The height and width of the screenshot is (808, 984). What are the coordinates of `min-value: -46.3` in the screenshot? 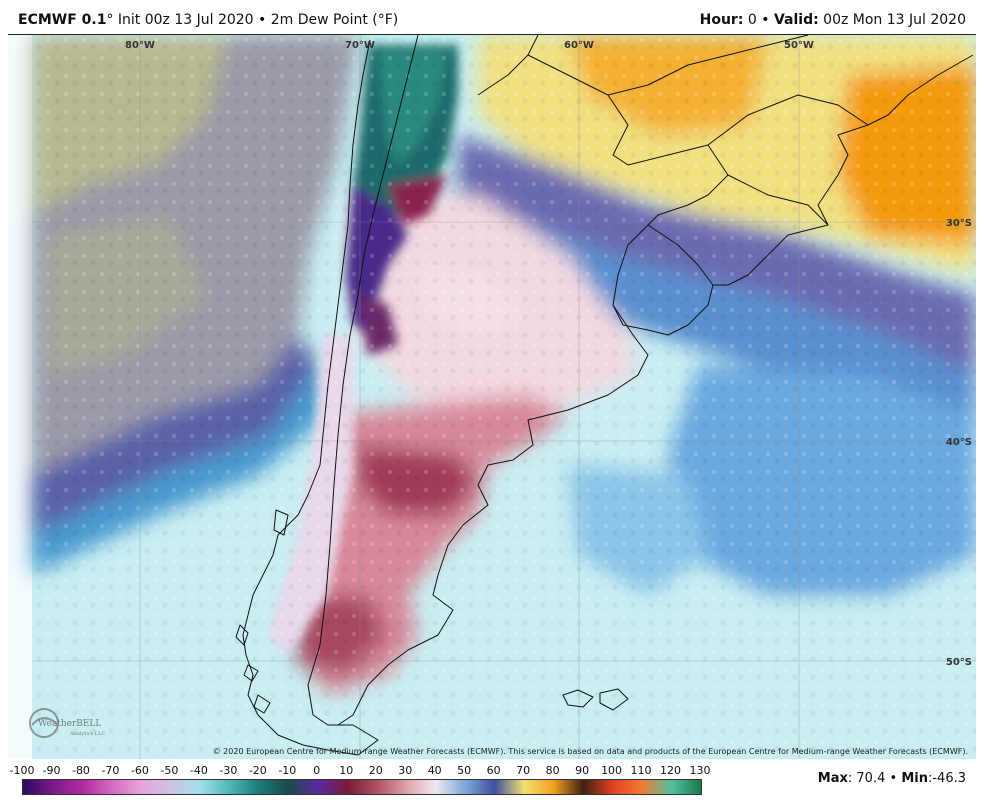 It's located at (949, 778).